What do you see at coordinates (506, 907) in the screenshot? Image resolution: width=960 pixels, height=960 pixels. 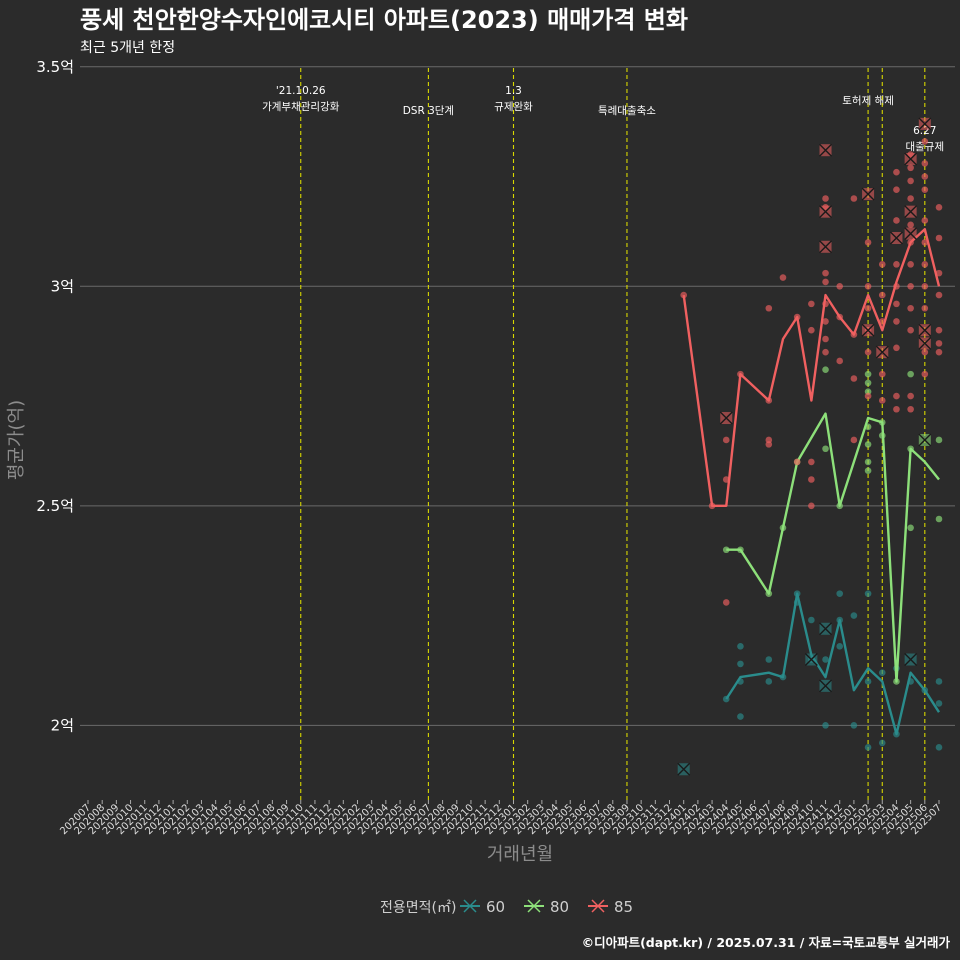 I see `legend: 전용면적(㎡) 60 80 85` at bounding box center [506, 907].